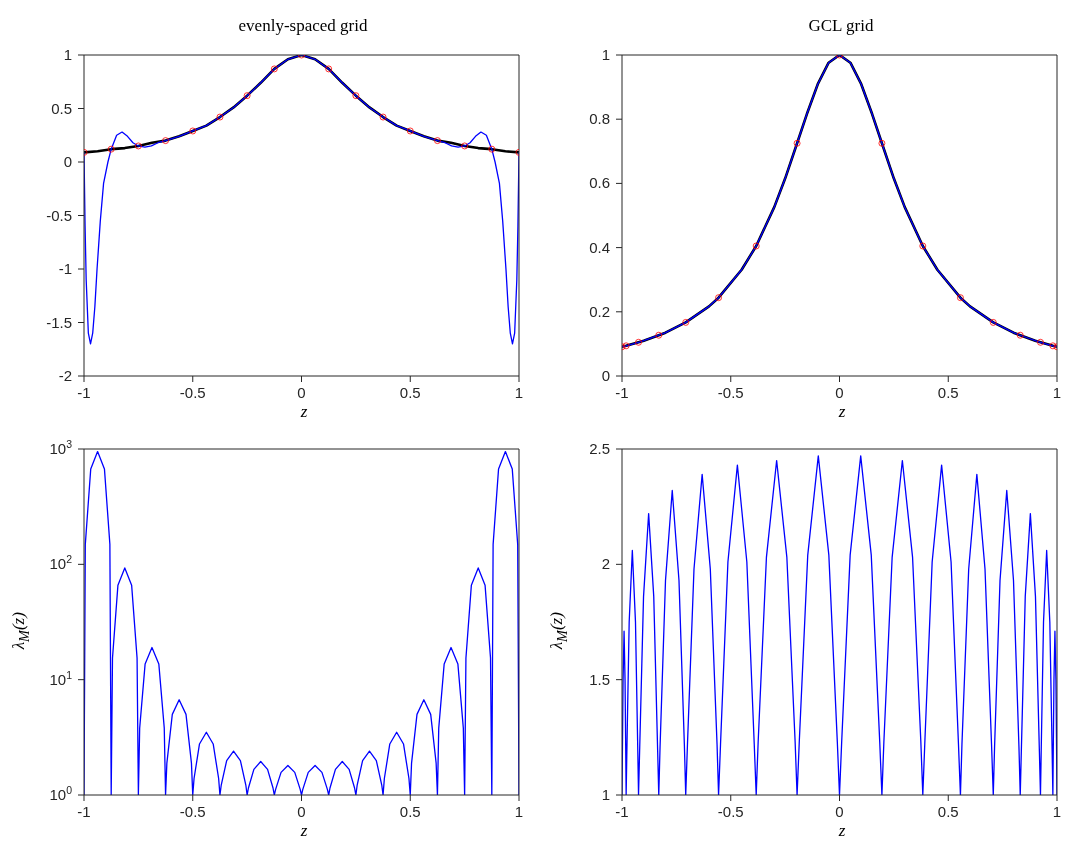  What do you see at coordinates (61, 793) in the screenshot?
I see `y-tick-label: 10$^{0}$` at bounding box center [61, 793].